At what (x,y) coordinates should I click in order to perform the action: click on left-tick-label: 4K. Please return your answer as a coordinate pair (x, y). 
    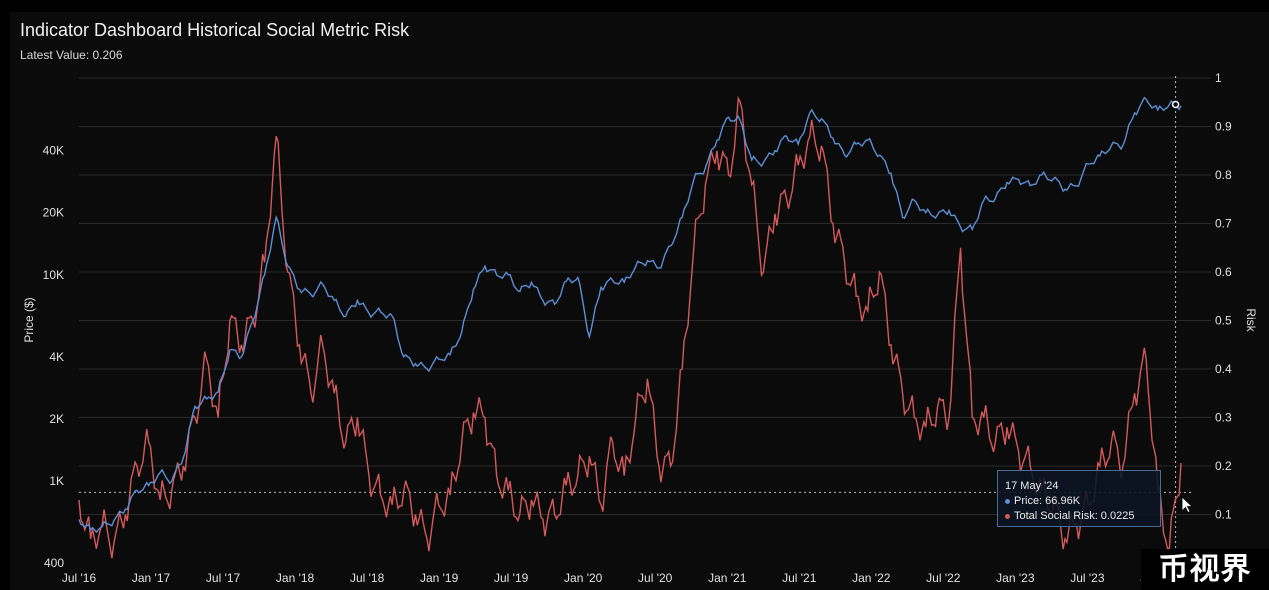
    Looking at the image, I should click on (56, 357).